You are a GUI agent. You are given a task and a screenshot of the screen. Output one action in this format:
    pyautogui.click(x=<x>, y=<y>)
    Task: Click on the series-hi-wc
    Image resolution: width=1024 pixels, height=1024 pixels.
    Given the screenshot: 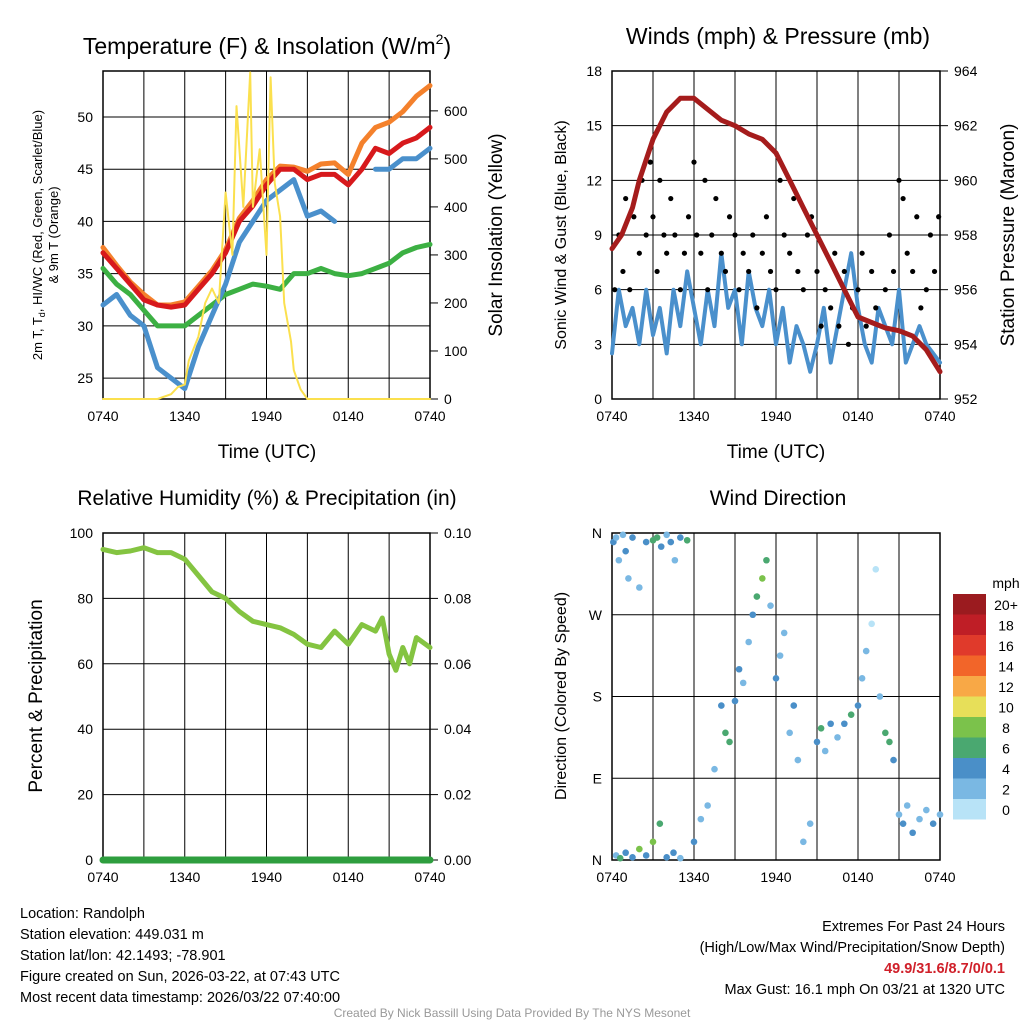 What is the action you would take?
    pyautogui.click(x=403, y=158)
    